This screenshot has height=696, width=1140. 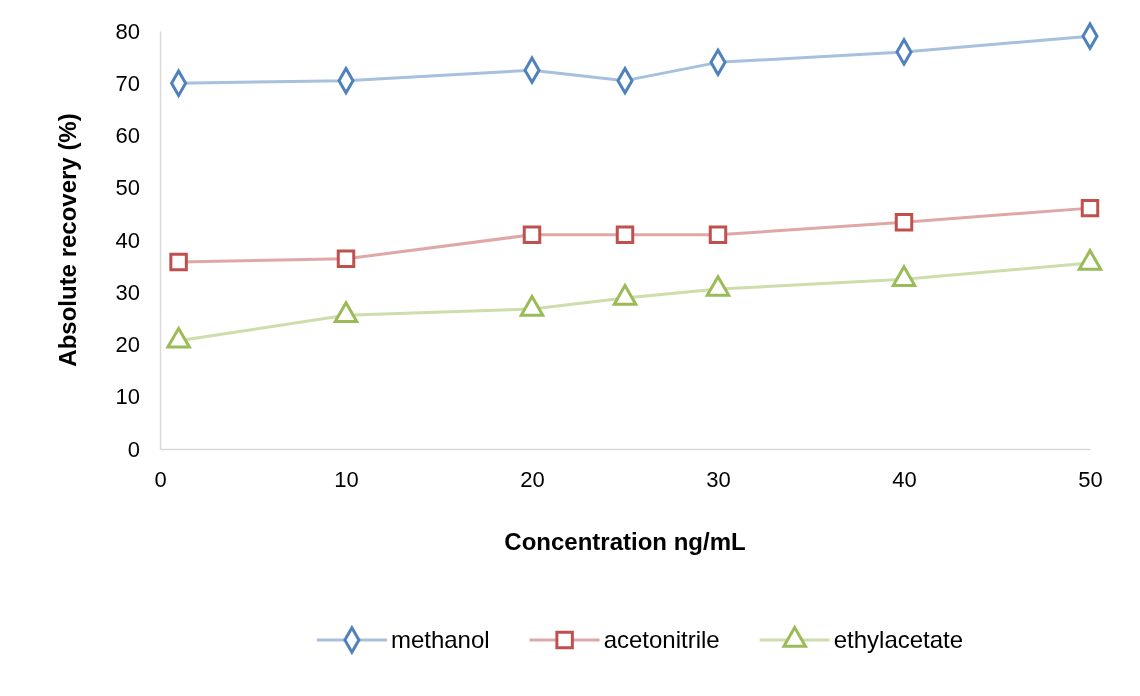 I want to click on legend-label: methanol, so click(x=440, y=639).